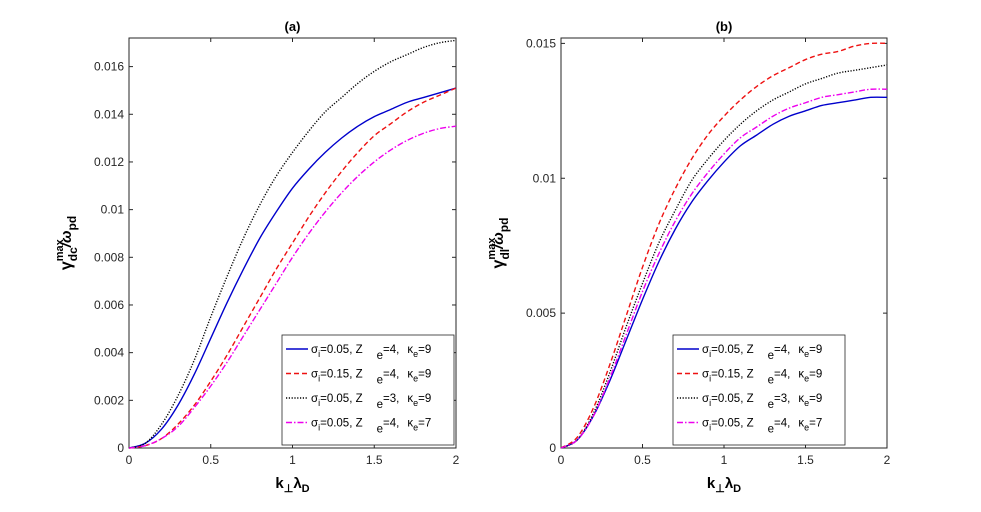 Image resolution: width=981 pixels, height=512 pixels. What do you see at coordinates (541, 313) in the screenshot?
I see `y-tick-label: 0.005` at bounding box center [541, 313].